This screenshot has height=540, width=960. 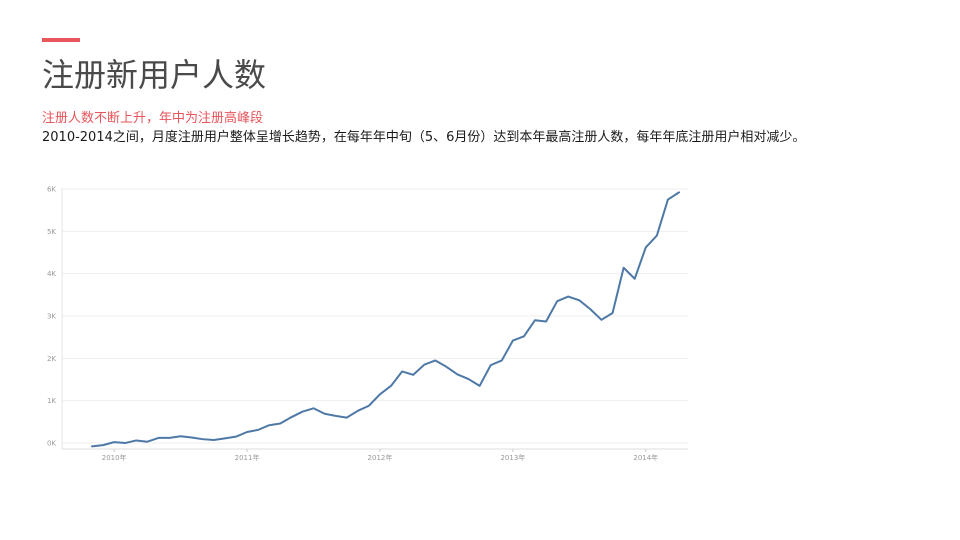 I want to click on y-tick-label: 1K, so click(x=51, y=401).